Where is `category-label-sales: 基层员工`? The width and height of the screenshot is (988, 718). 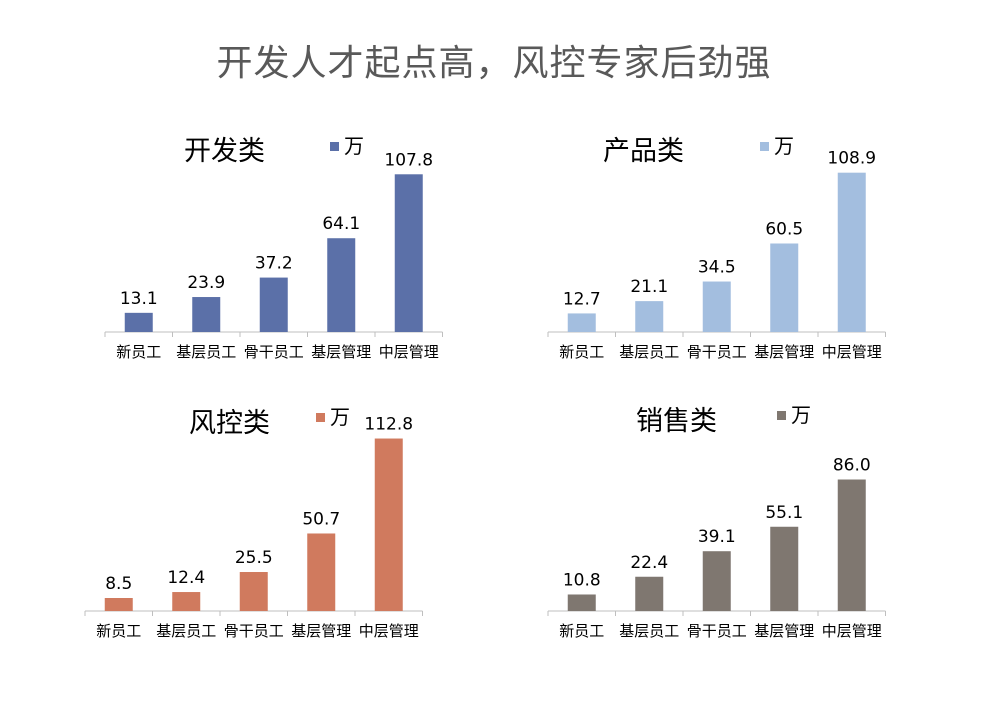
category-label-sales: 基层员工 is located at coordinates (649, 631).